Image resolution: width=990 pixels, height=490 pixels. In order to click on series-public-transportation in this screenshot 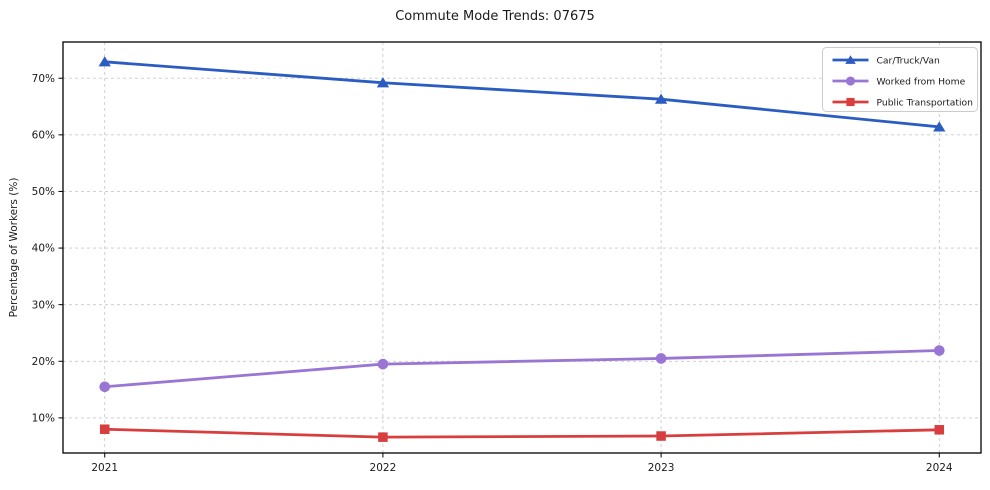, I will do `click(522, 433)`.